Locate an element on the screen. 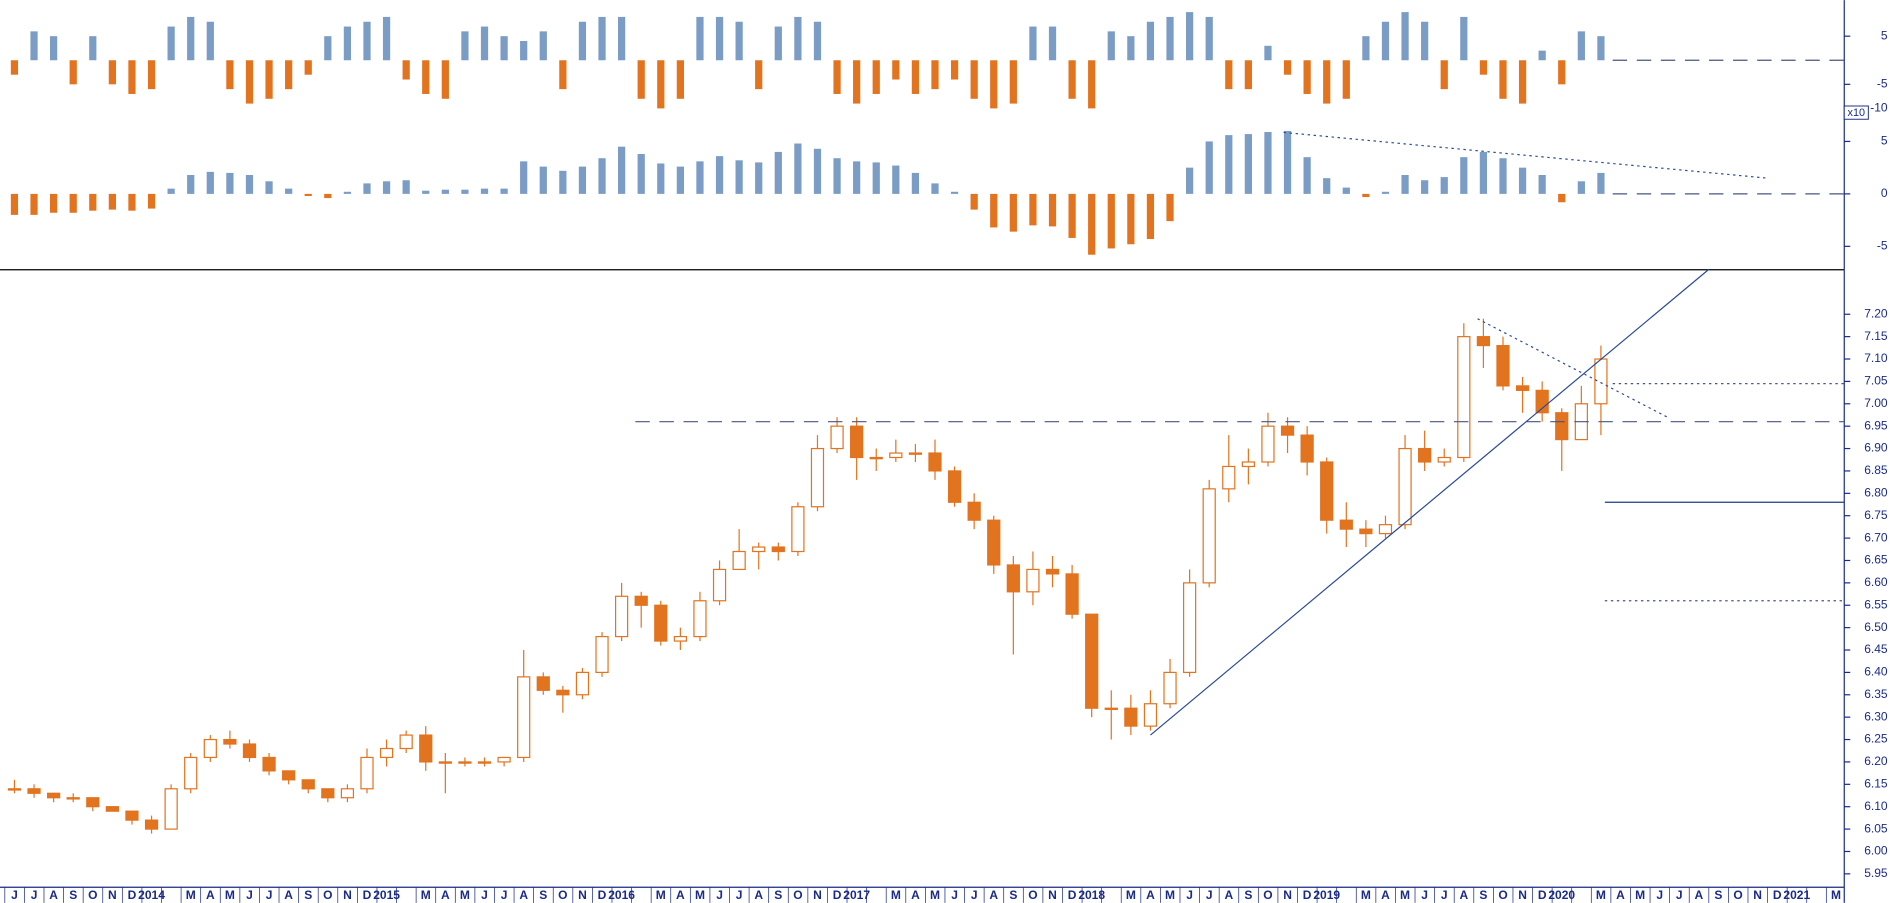  y-tick-label: 7.05 is located at coordinates (1876, 381).